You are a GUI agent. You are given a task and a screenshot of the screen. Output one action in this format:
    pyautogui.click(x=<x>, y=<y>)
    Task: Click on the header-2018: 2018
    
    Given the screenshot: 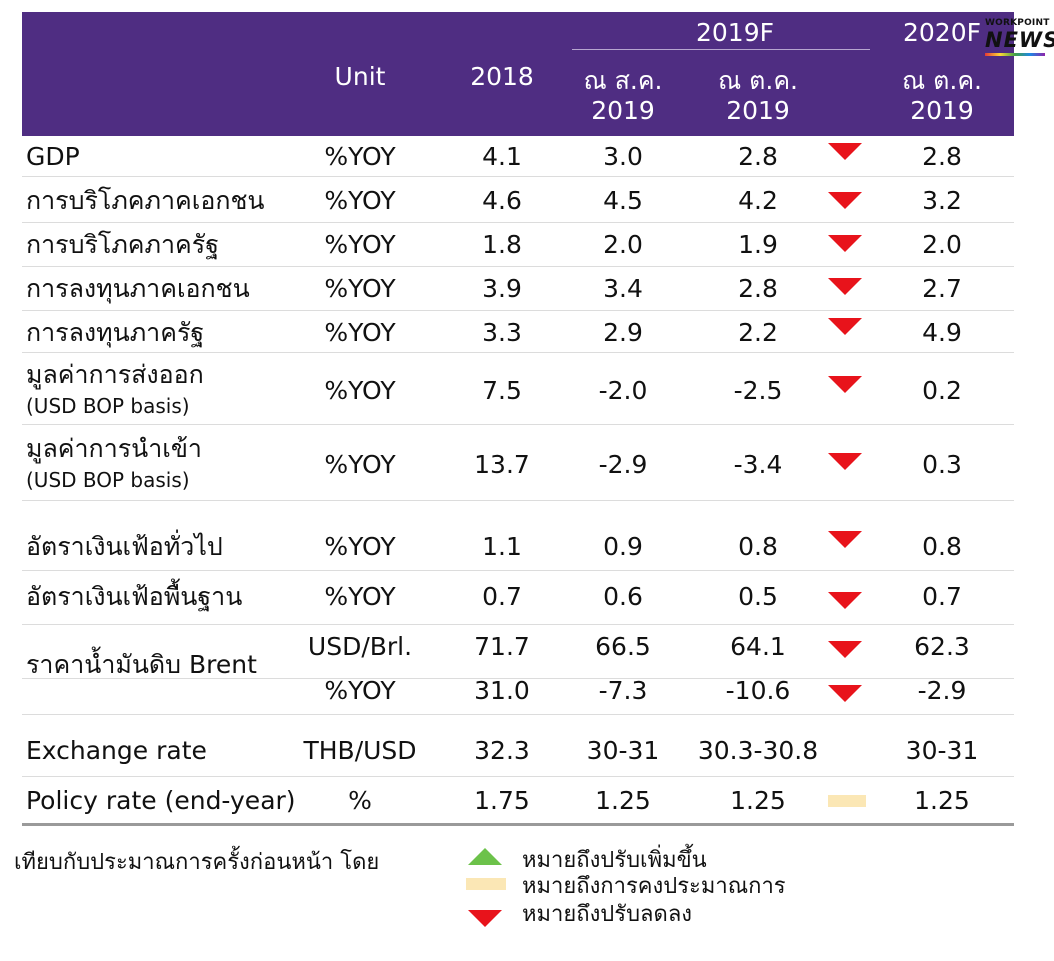 What is the action you would take?
    pyautogui.click(x=502, y=76)
    